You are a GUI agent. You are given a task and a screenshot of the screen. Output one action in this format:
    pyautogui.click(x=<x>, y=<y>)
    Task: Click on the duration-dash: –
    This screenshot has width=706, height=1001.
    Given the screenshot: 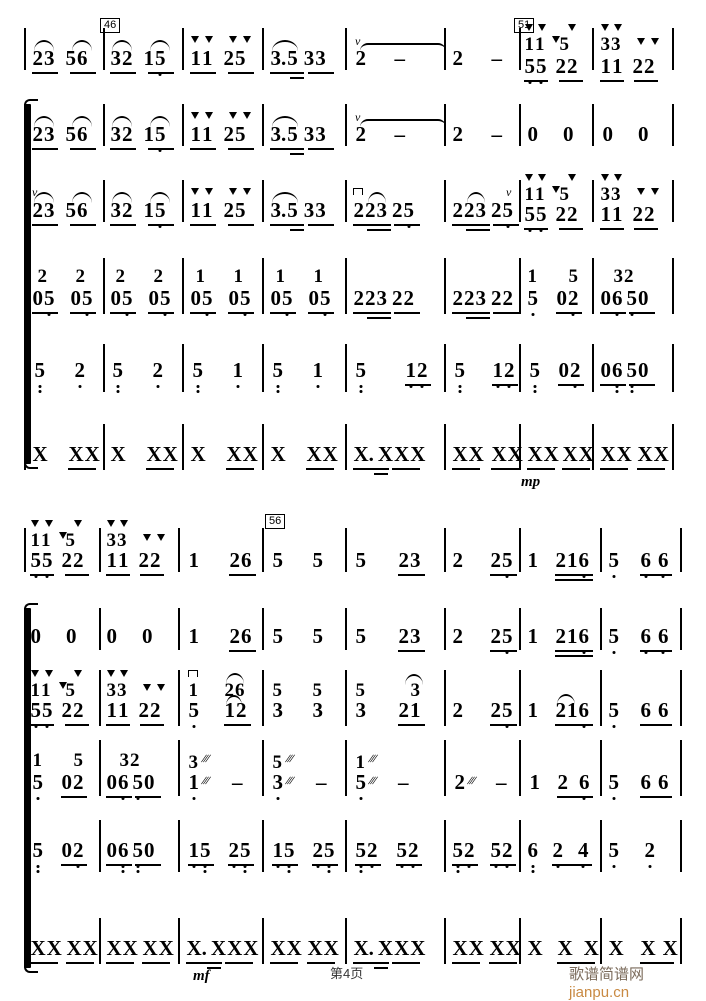 What is the action you would take?
    pyautogui.click(x=497, y=58)
    